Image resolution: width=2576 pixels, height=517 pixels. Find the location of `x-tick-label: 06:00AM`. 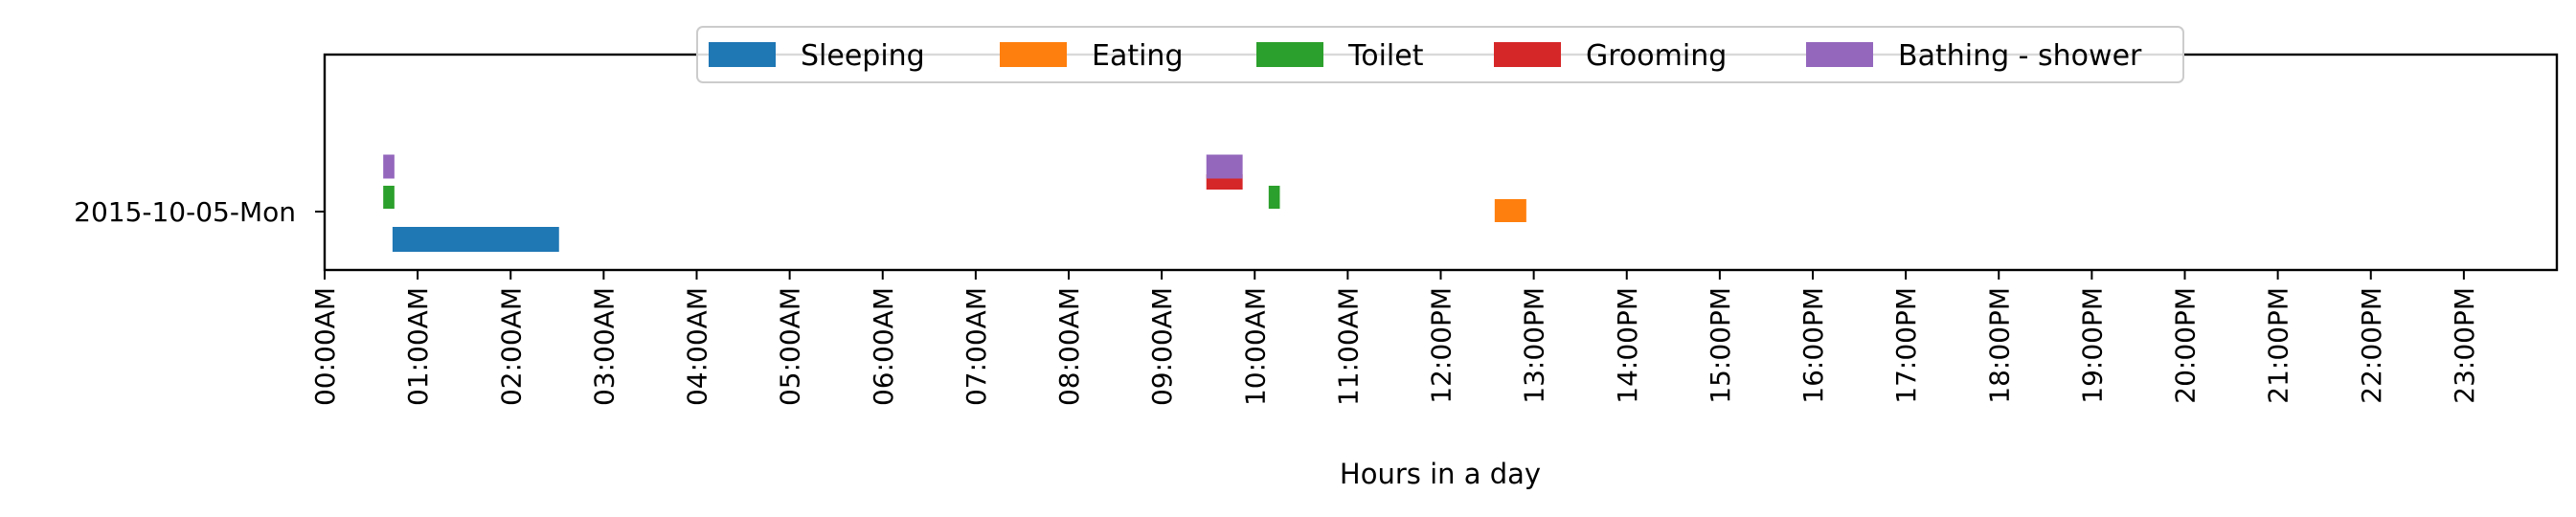

x-tick-label: 06:00AM is located at coordinates (883, 346).